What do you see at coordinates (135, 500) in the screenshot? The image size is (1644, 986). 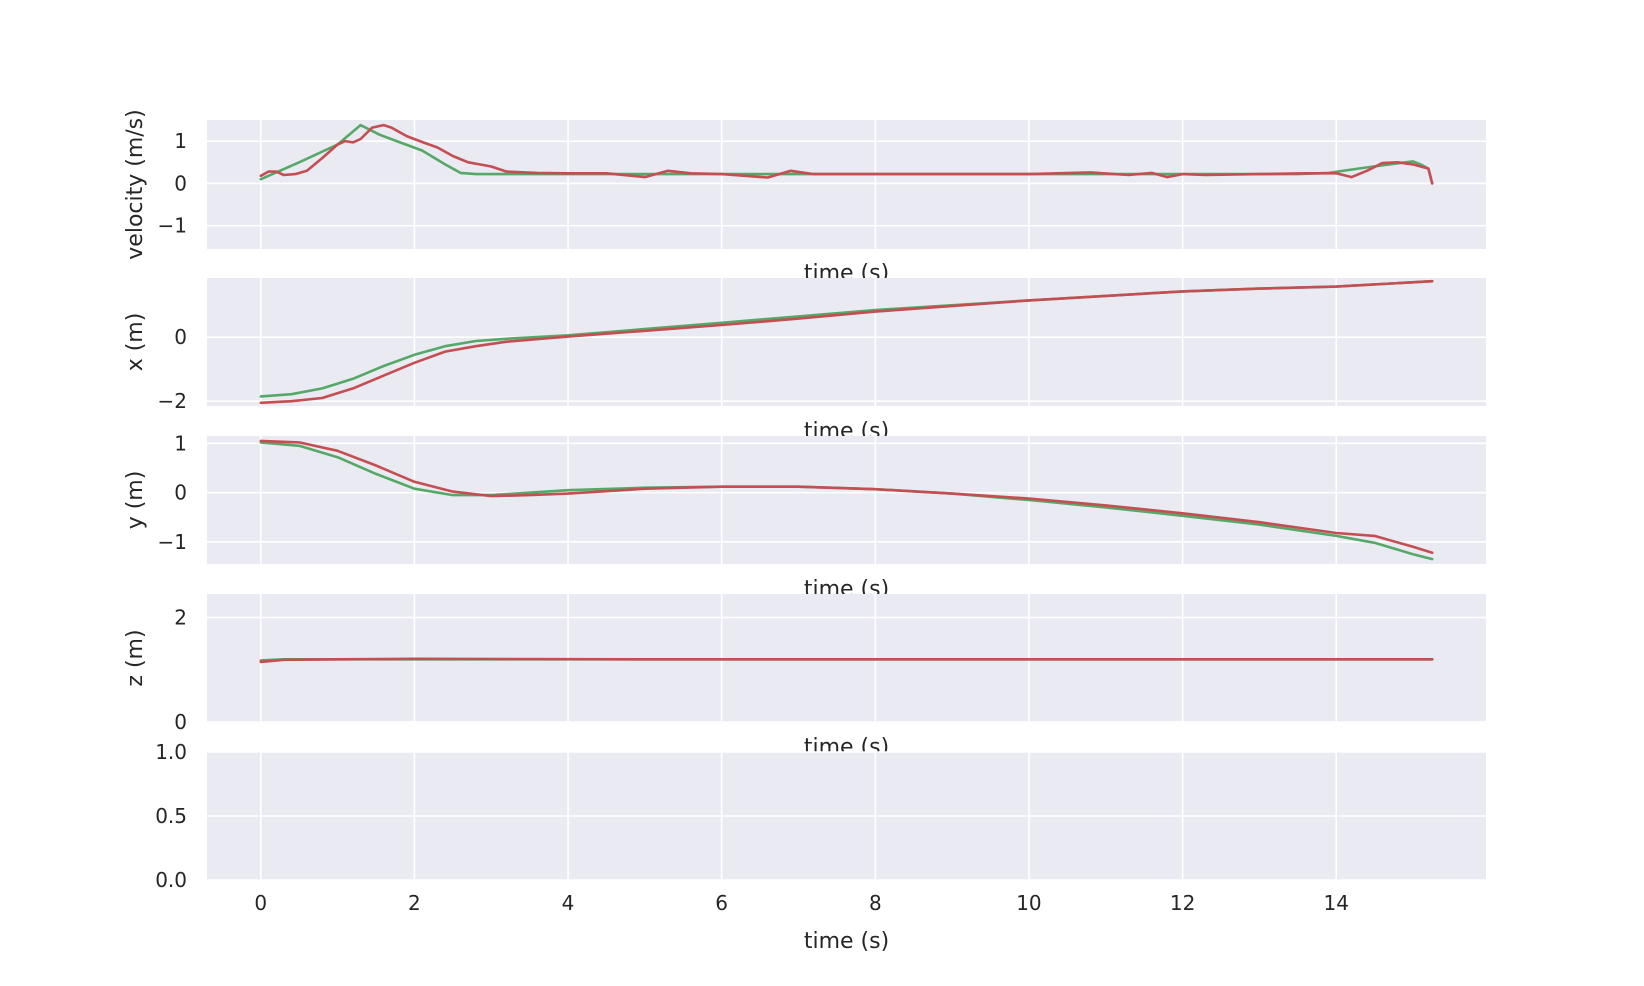 I see `y-axis-label: y (m)` at bounding box center [135, 500].